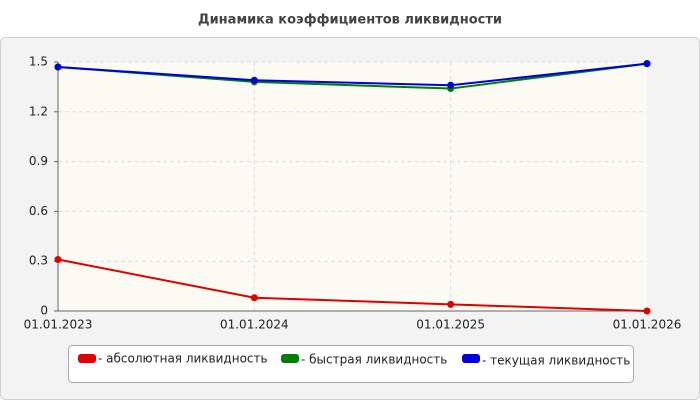 The image size is (700, 400). Describe the element at coordinates (38, 211) in the screenshot. I see `y-tick-label: 0.6` at that location.